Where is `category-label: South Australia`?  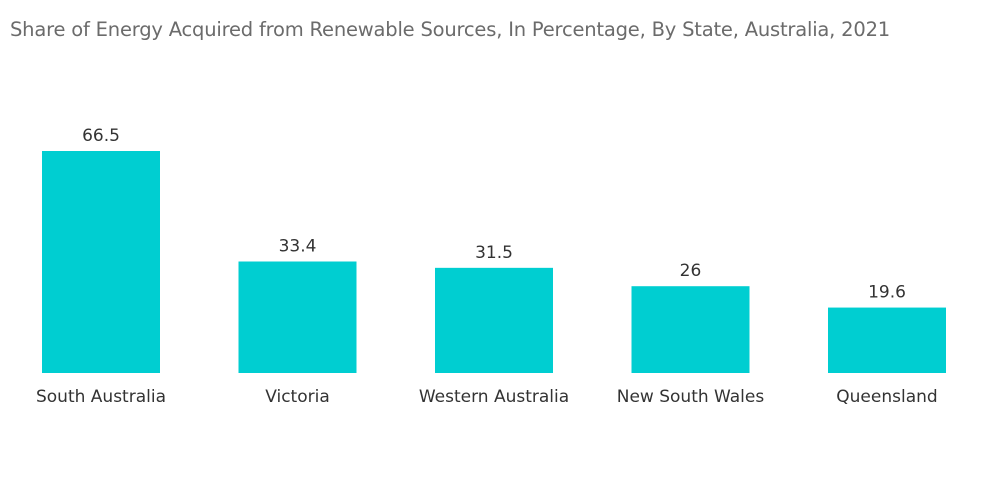
category-label: South Australia is located at coordinates (101, 397).